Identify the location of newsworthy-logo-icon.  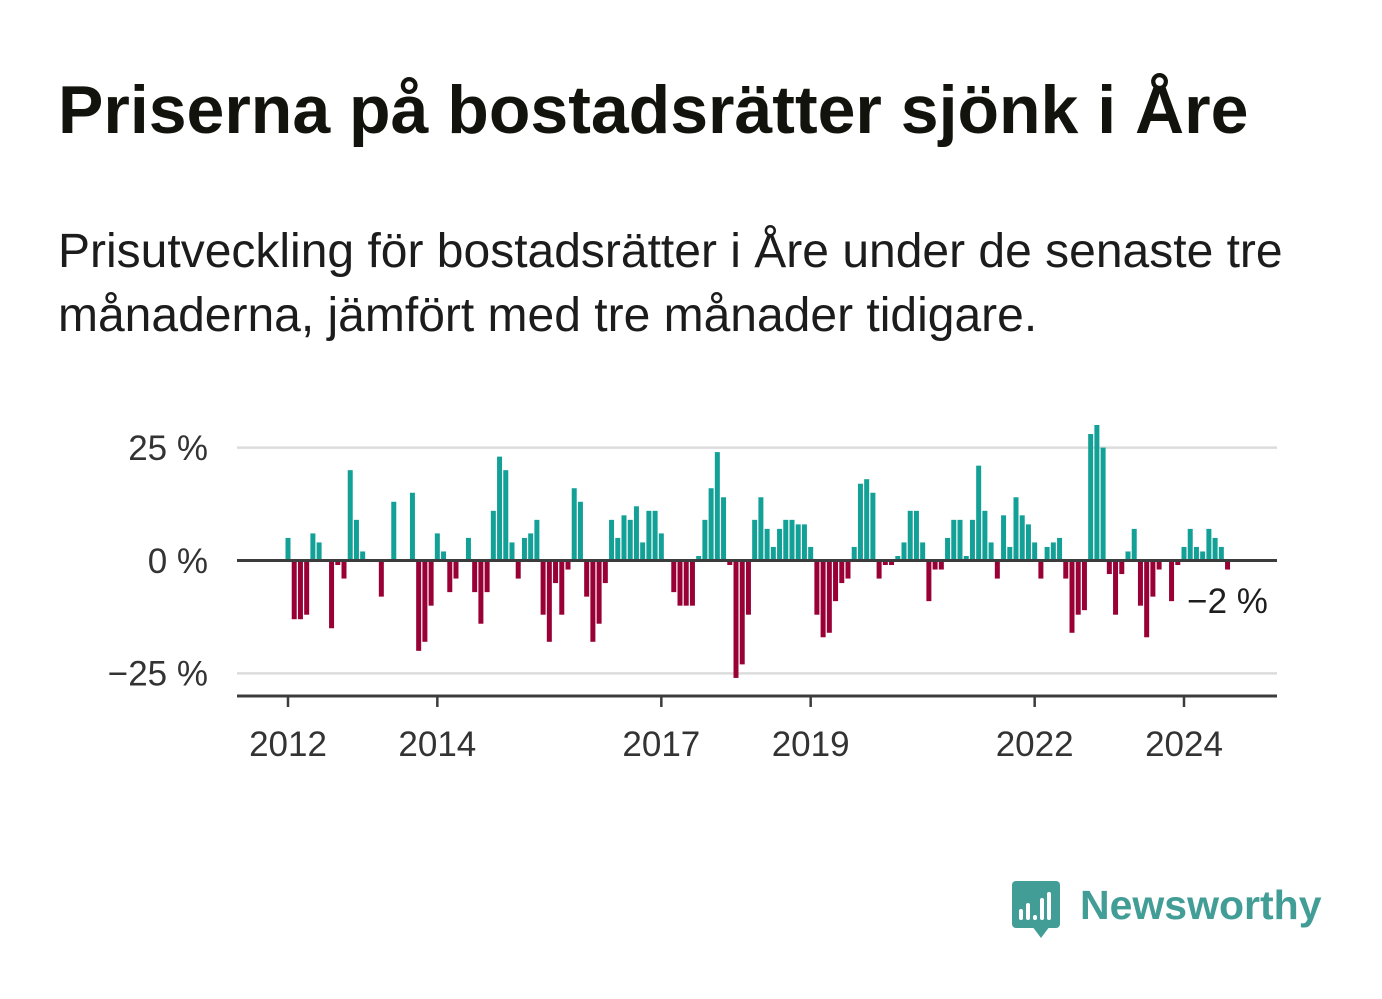
(1036, 909).